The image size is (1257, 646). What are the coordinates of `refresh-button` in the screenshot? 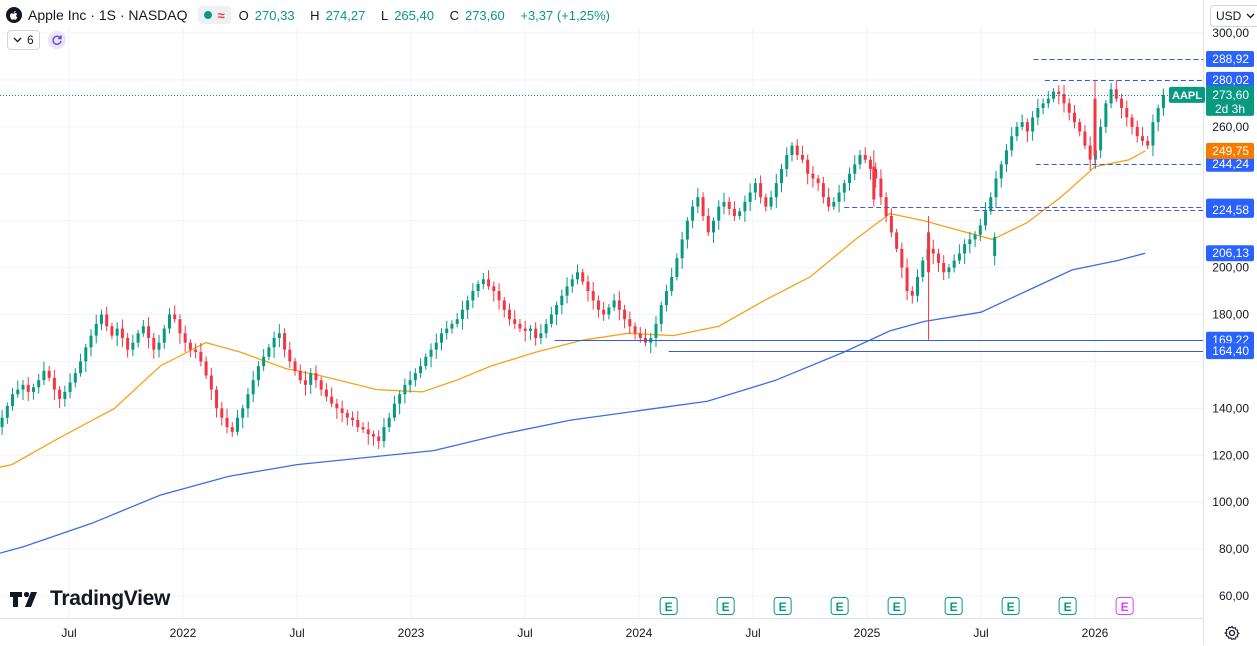 It's located at (56, 40).